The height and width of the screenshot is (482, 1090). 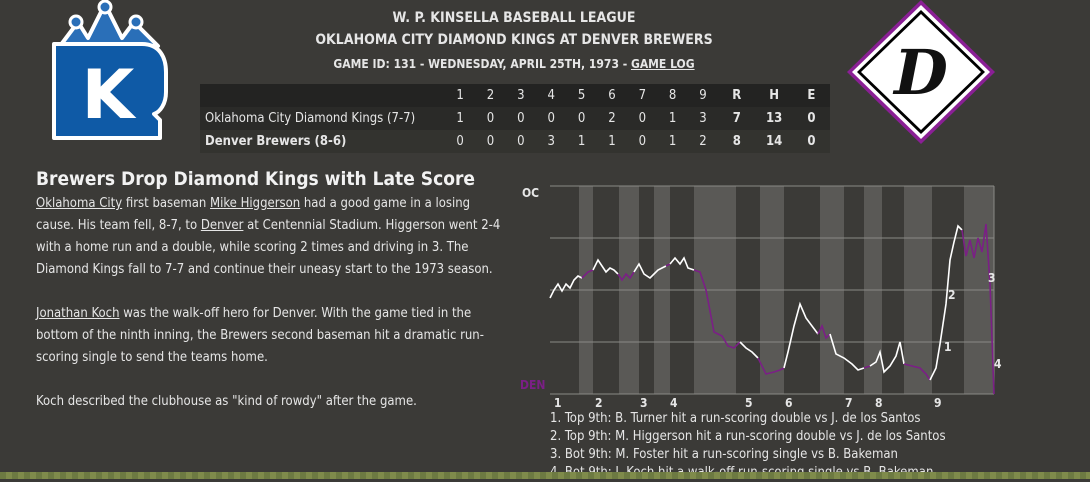 I want to click on team-link-denver: Denver, so click(x=222, y=225).